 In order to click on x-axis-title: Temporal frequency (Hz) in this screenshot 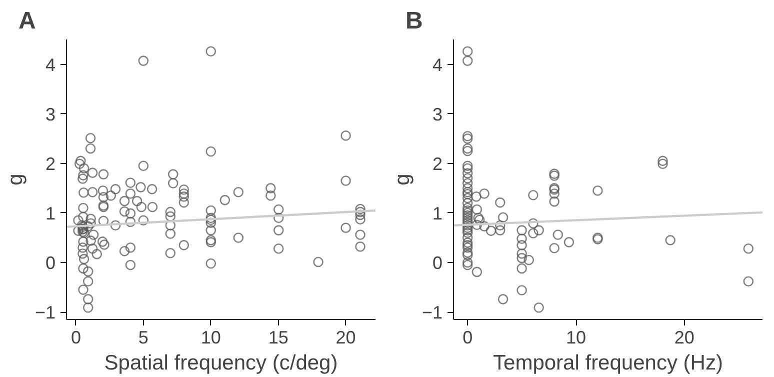, I will do `click(608, 363)`.